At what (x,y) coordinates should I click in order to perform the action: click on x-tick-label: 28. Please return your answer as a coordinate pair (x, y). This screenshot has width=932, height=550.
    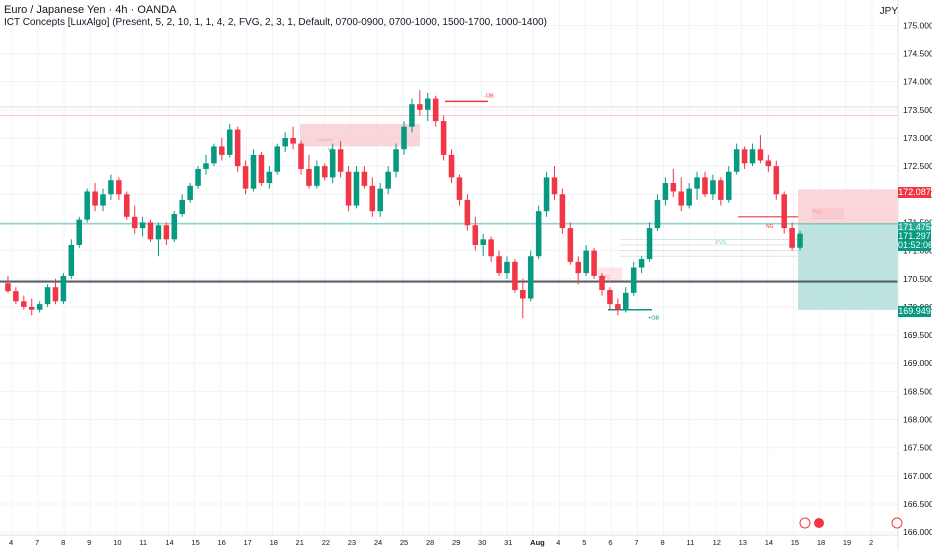
    Looking at the image, I should click on (430, 542).